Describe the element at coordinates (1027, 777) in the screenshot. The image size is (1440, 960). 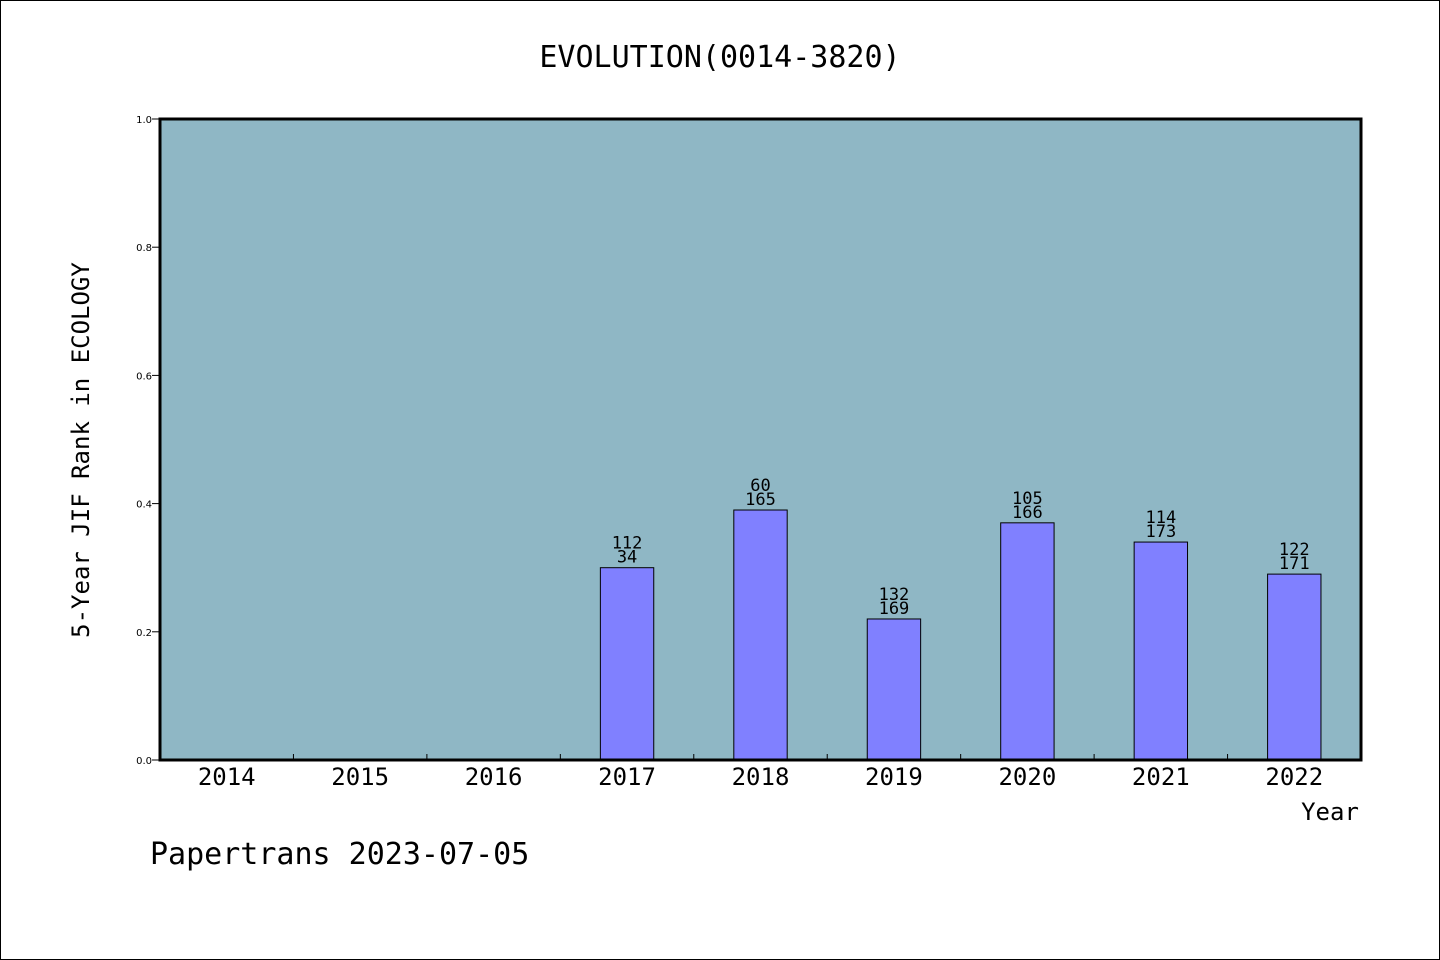
I see `x-tick-label: 2020` at that location.